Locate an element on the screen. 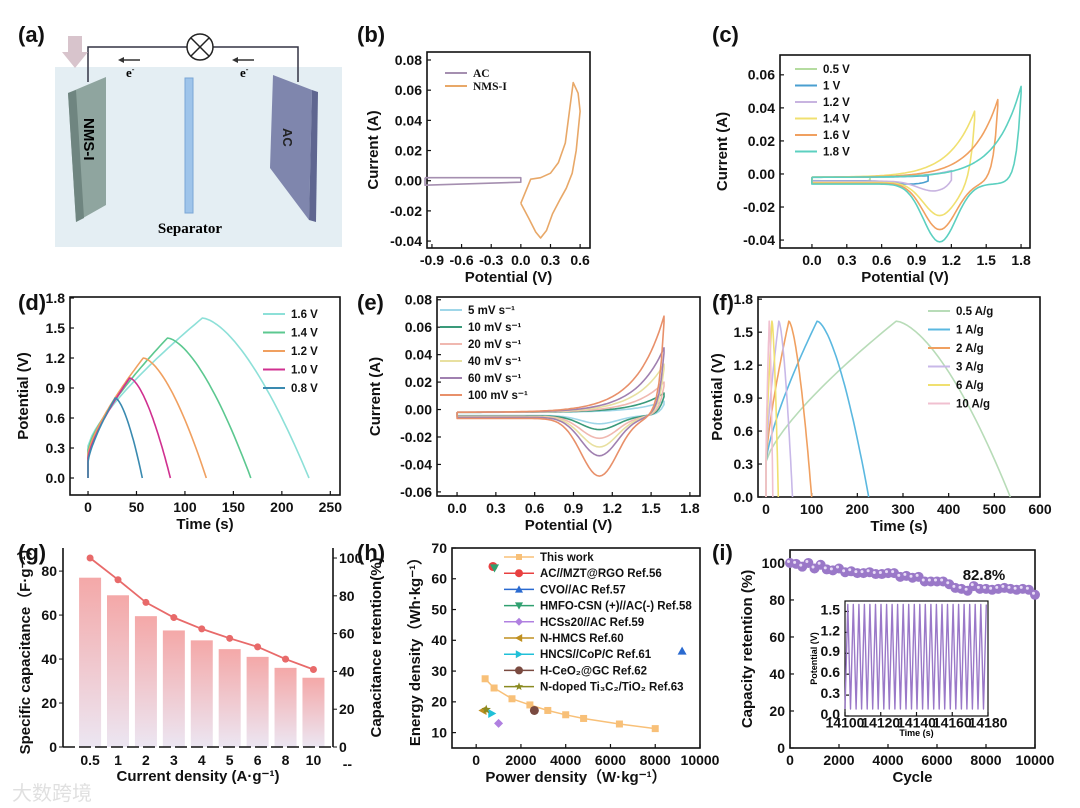  x-tick-label: 2 is located at coordinates (146, 760).